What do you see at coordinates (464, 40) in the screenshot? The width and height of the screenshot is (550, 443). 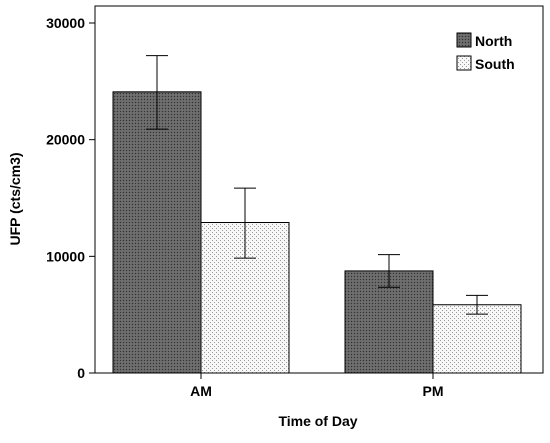 I see `legend-swatch-north` at bounding box center [464, 40].